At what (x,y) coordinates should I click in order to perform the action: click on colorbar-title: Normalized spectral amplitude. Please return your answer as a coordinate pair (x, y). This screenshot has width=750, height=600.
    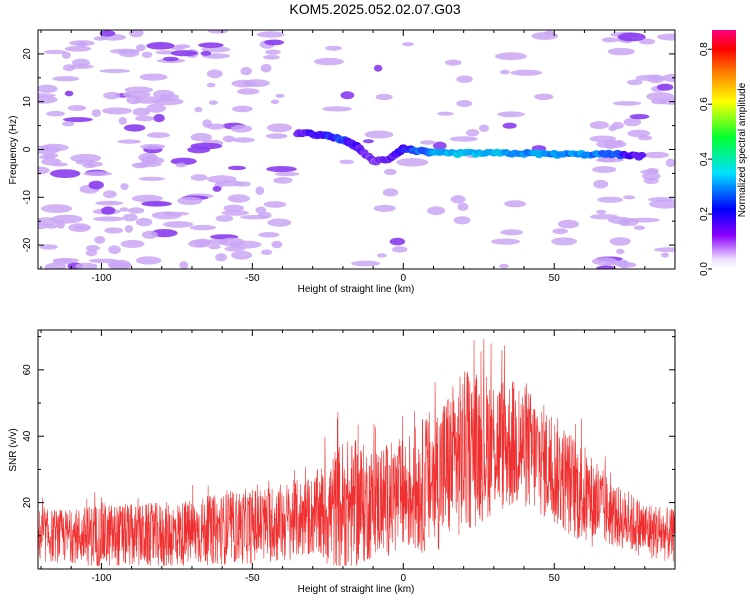
    Looking at the image, I should click on (742, 149).